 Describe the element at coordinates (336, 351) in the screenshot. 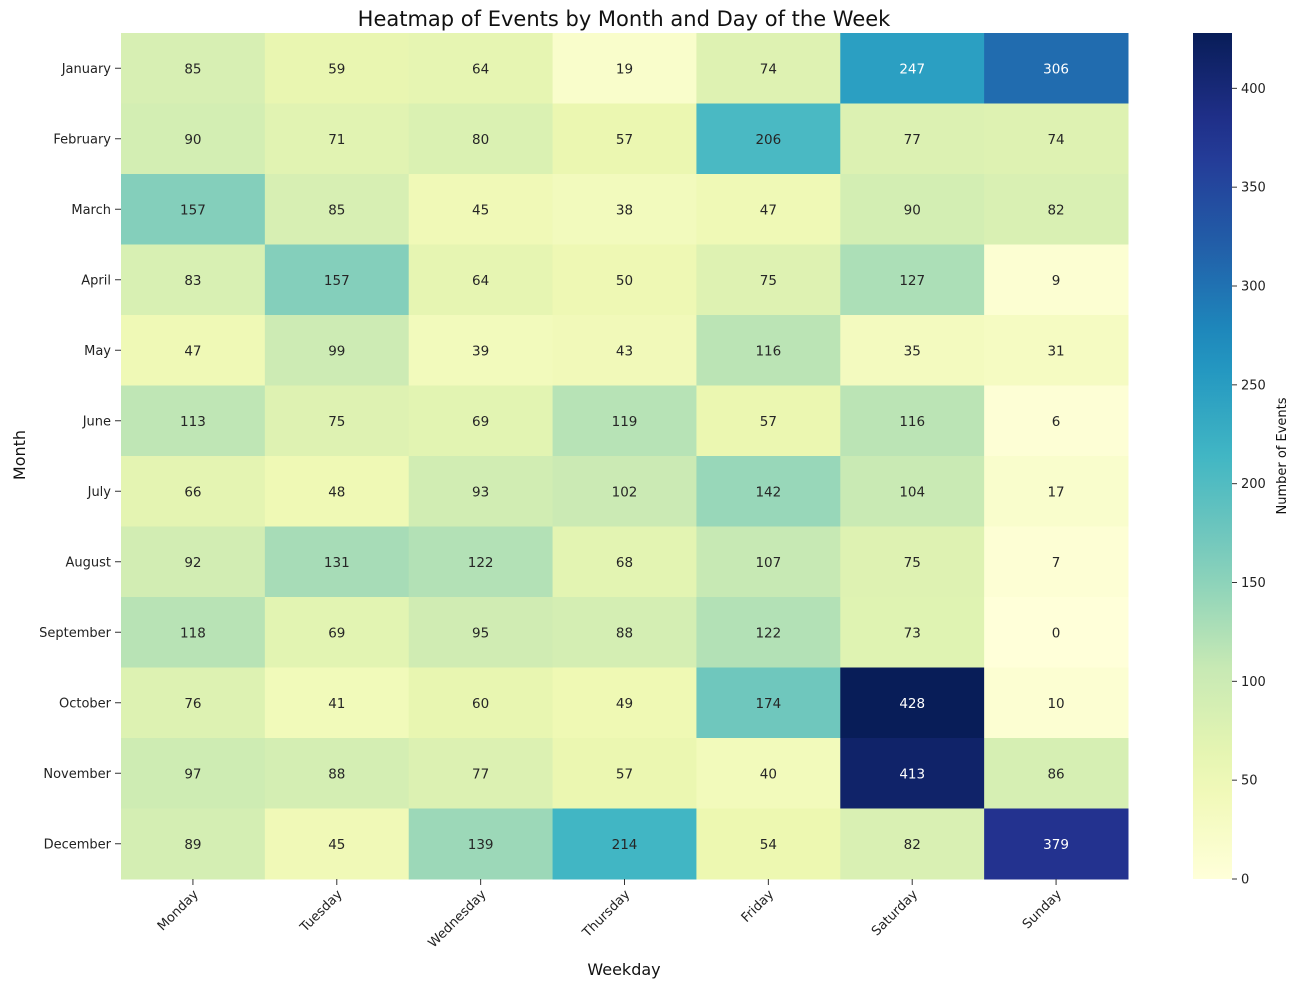

I see `cell-value-label: 99` at that location.